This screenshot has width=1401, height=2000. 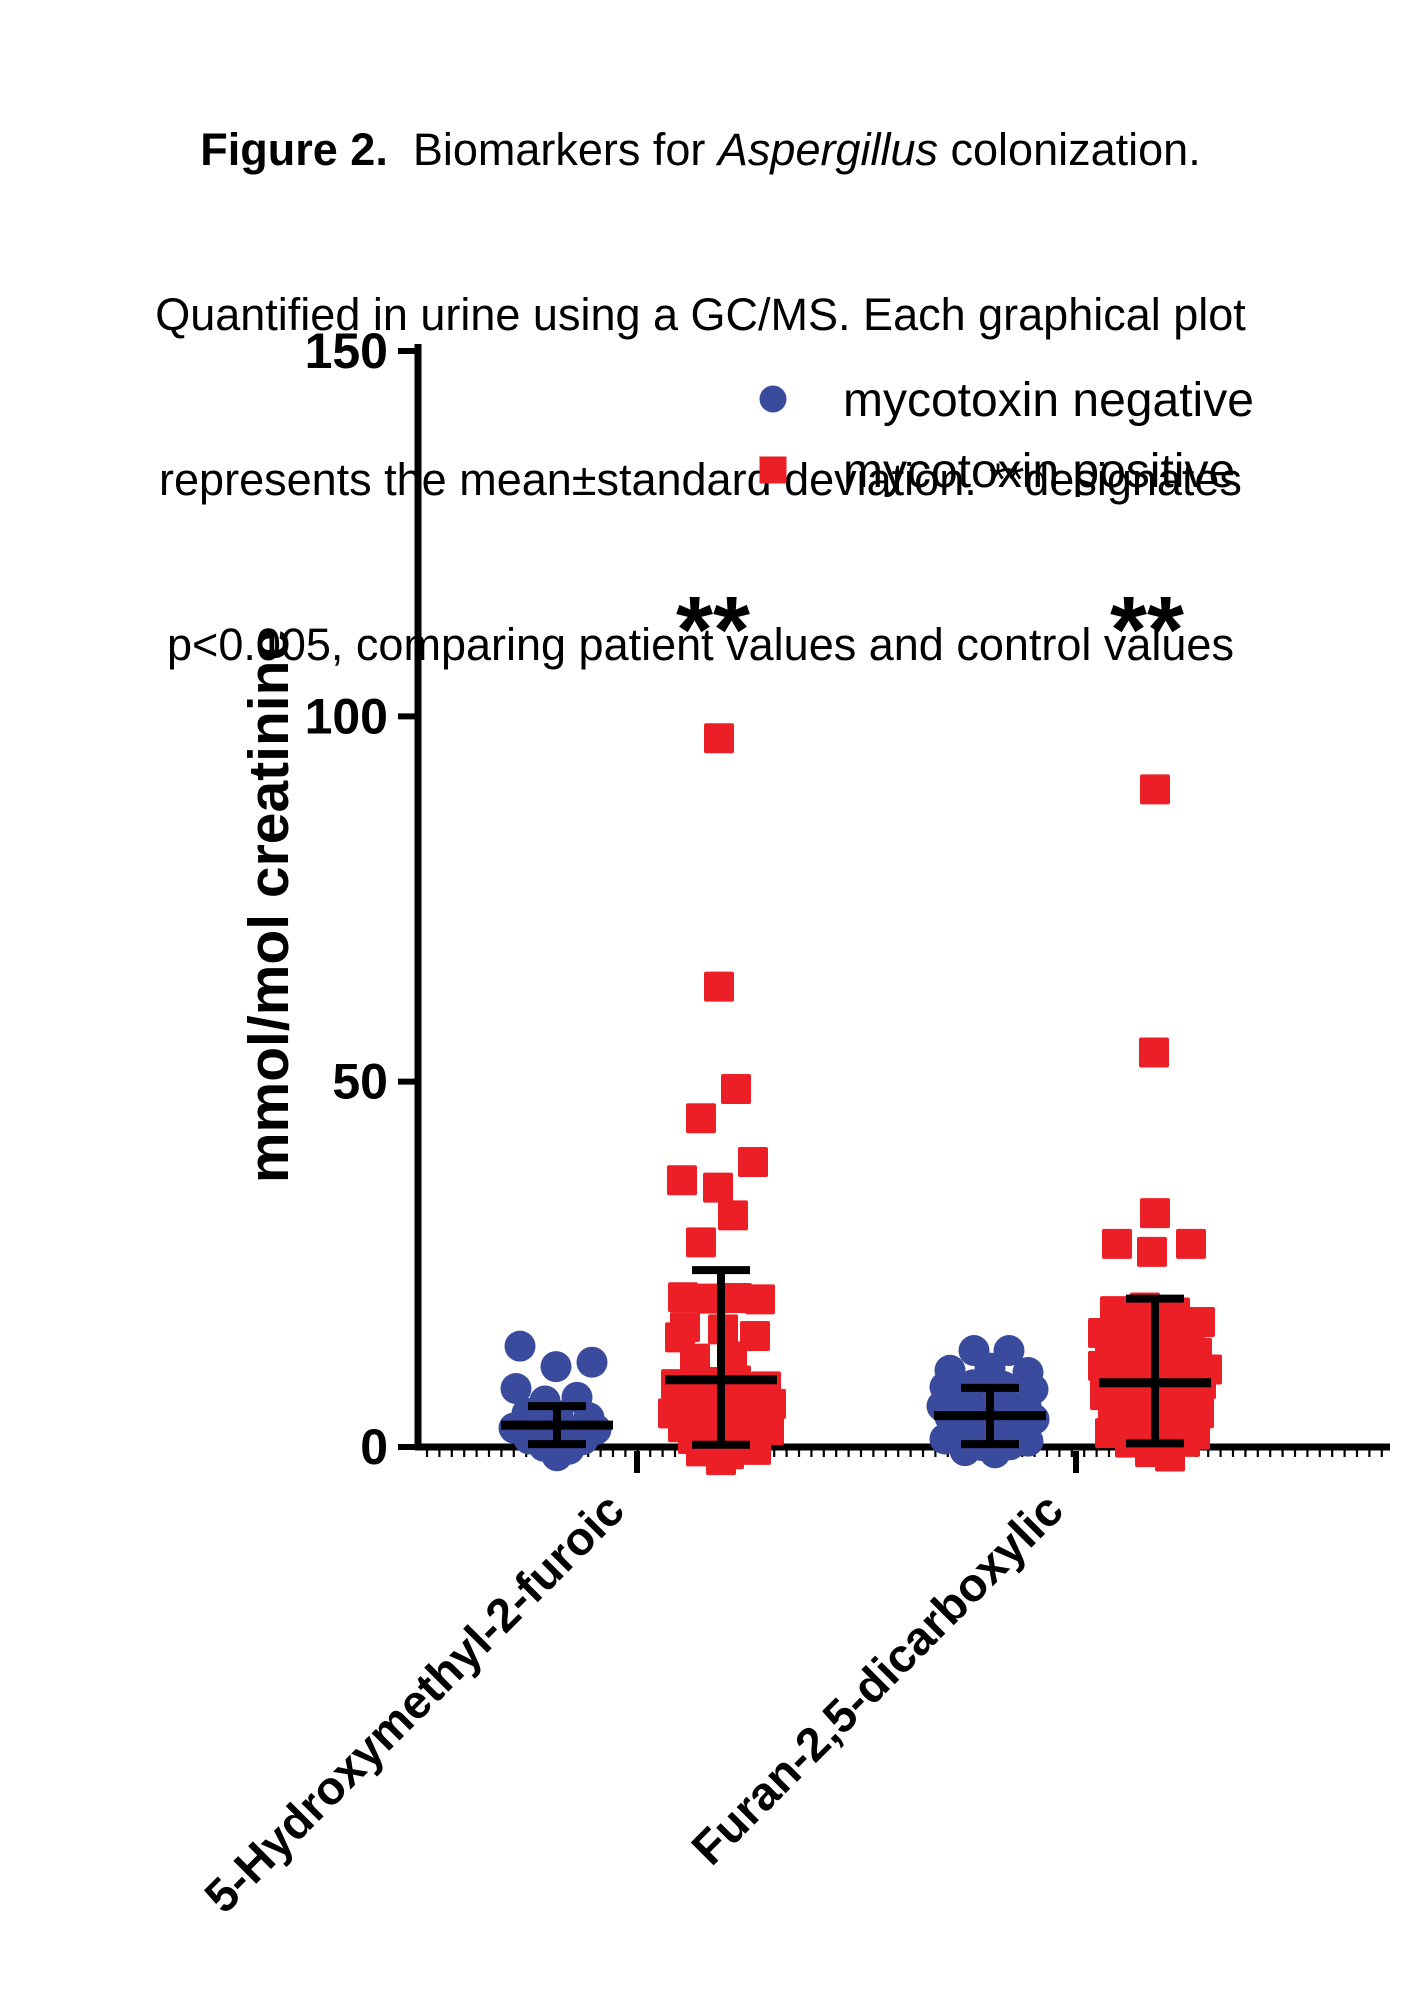 What do you see at coordinates (877, 1679) in the screenshot?
I see `x-category-label: Furan-2,5-dicarboxylic` at bounding box center [877, 1679].